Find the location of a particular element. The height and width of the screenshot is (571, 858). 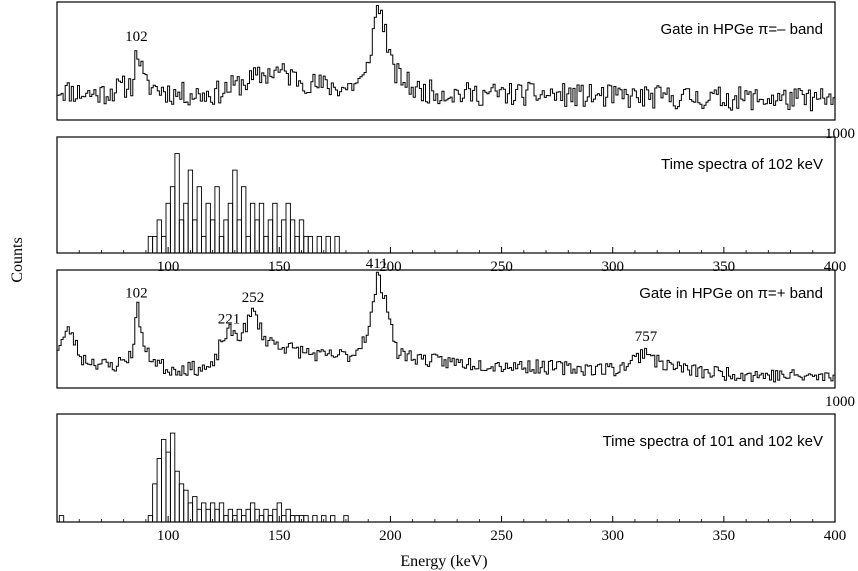

x-tick-label: 100 is located at coordinates (168, 536).